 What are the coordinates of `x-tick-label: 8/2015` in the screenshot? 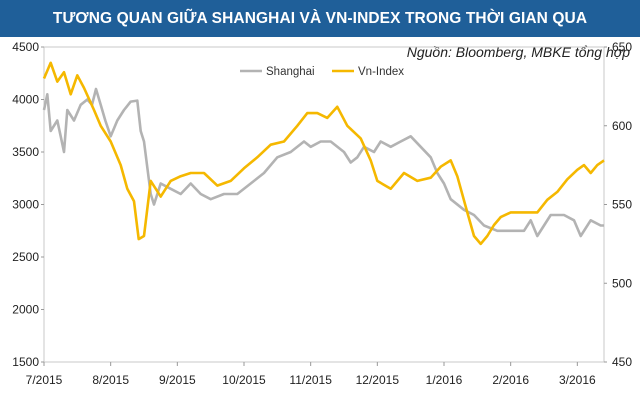 It's located at (110, 380).